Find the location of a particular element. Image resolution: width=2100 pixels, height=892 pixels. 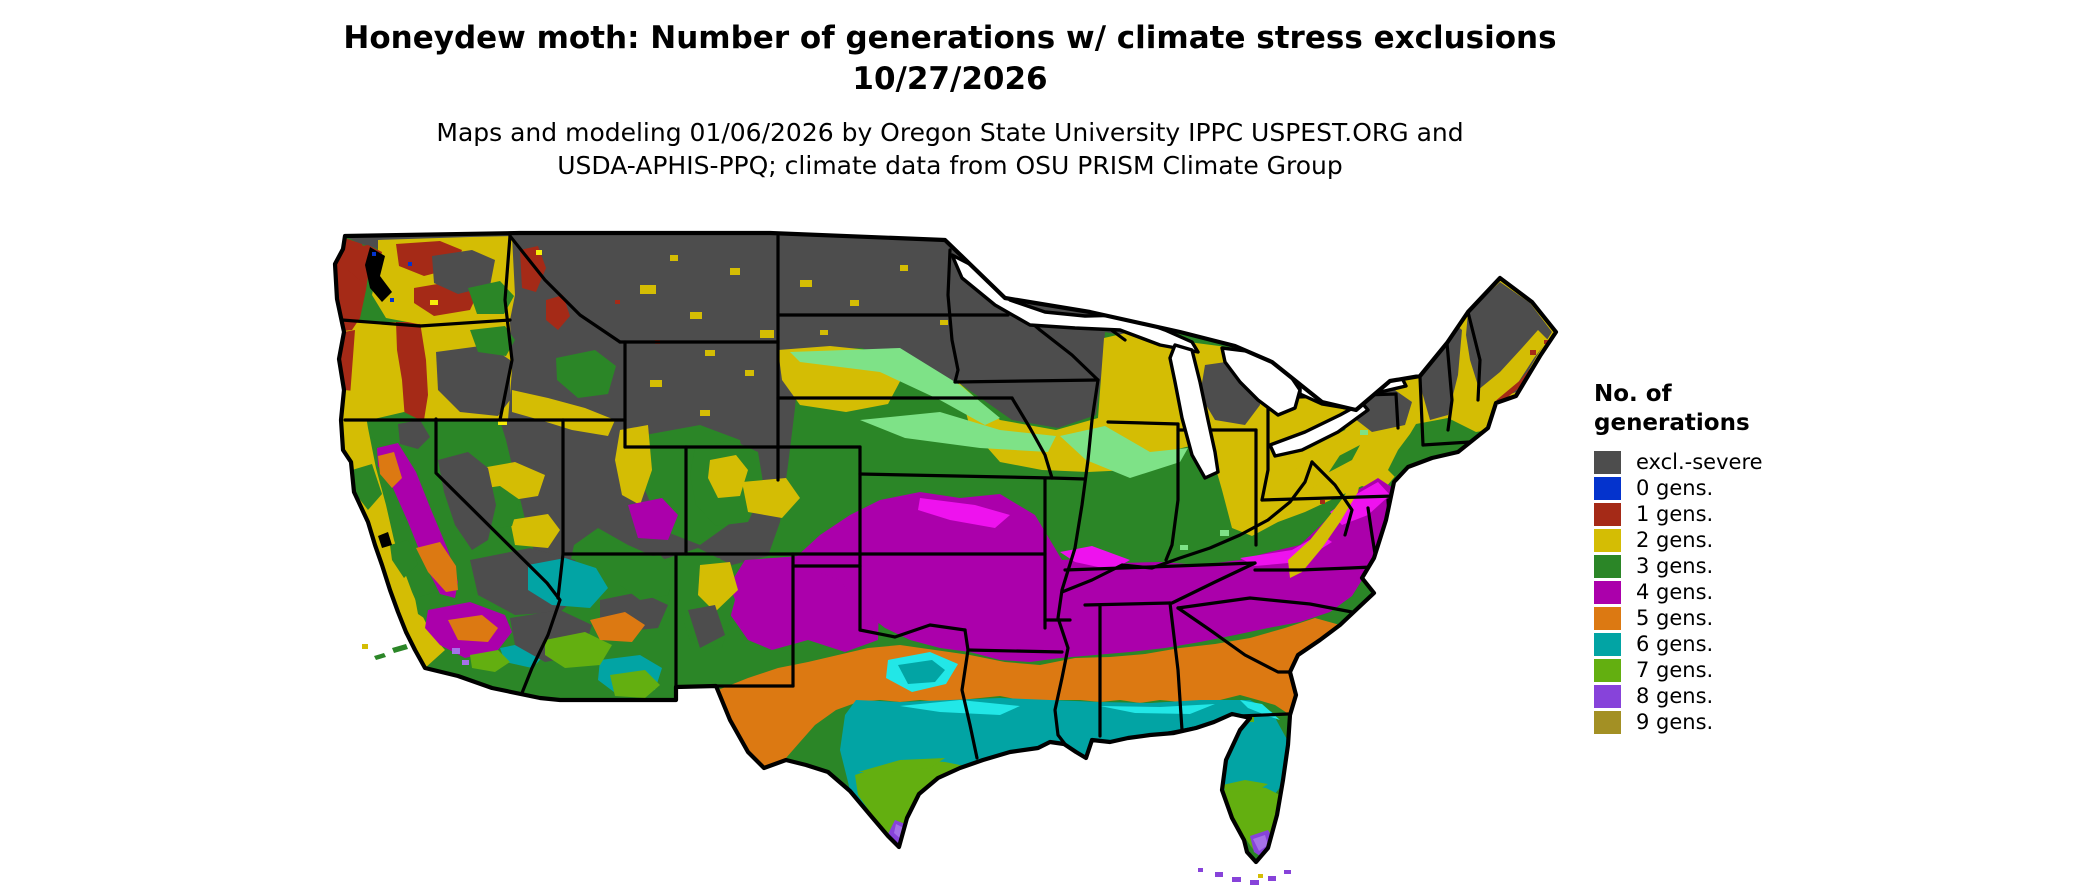

legend-item-6-gens: 6 gens. is located at coordinates (1678, 644).